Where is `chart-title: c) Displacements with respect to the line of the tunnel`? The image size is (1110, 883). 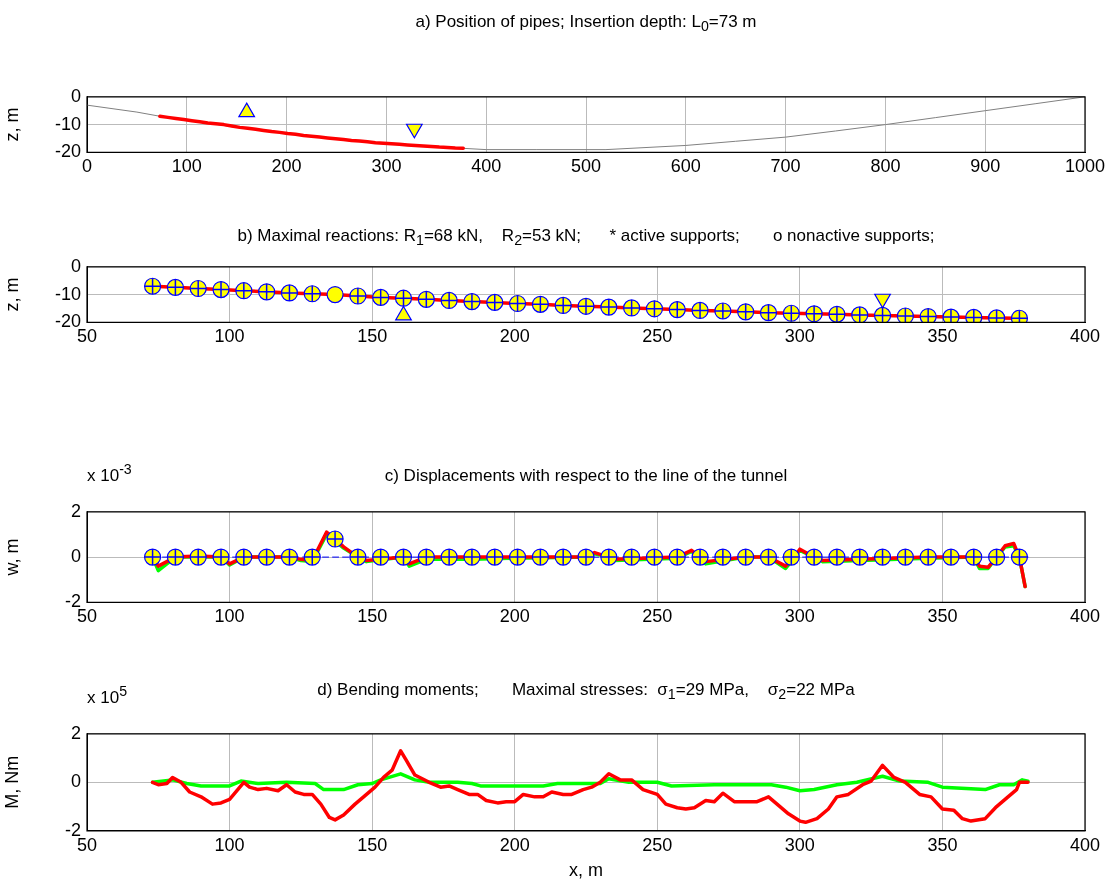
chart-title: c) Displacements with respect to the line of the tunnel is located at coordinates (586, 475).